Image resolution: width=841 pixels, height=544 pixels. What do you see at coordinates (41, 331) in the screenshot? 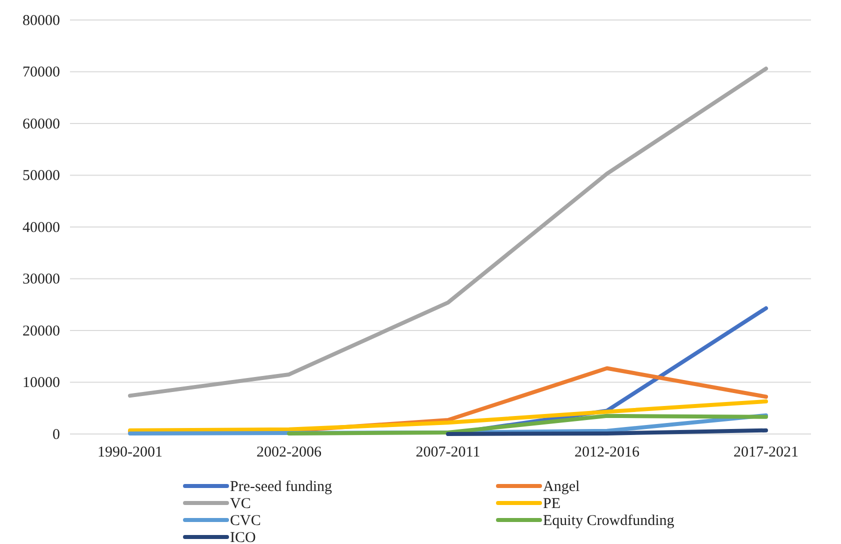
I see `y-tick-label: 20000` at bounding box center [41, 331].